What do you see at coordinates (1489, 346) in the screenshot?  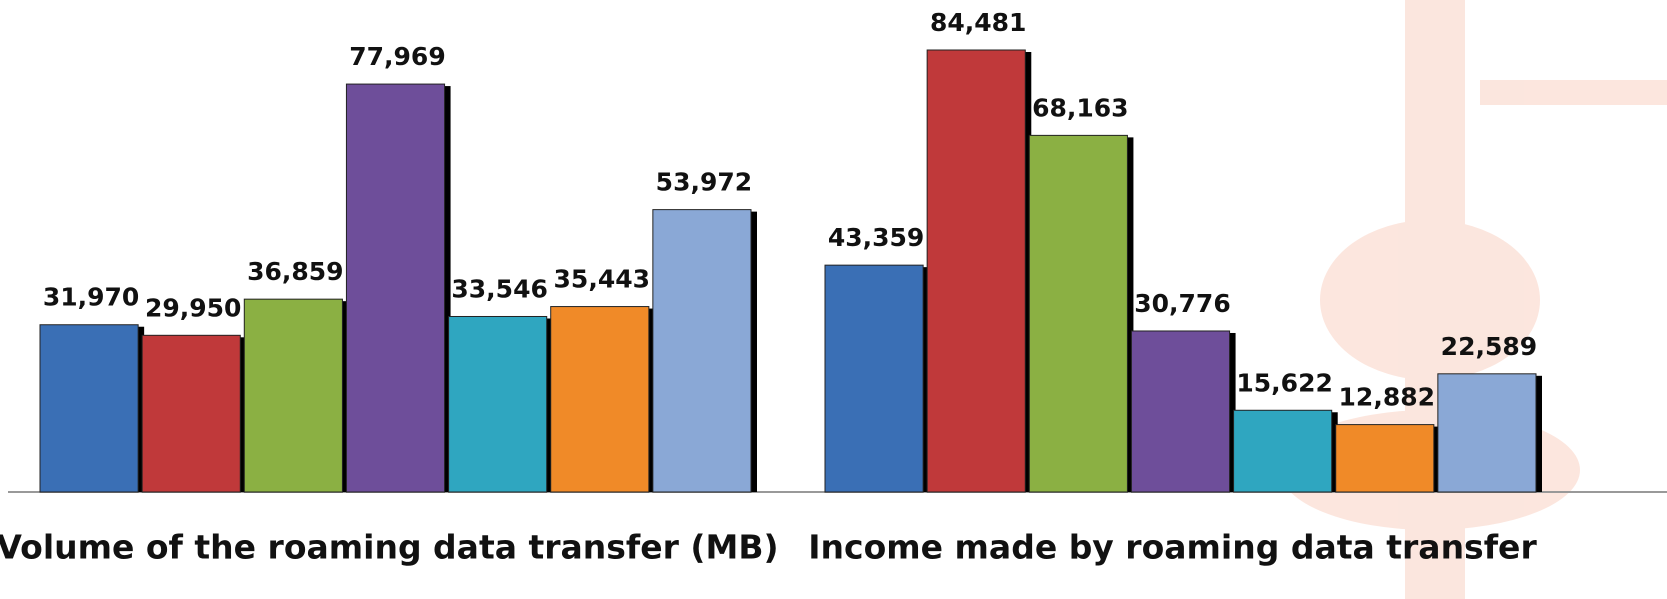 I see `value-label: 22,589` at bounding box center [1489, 346].